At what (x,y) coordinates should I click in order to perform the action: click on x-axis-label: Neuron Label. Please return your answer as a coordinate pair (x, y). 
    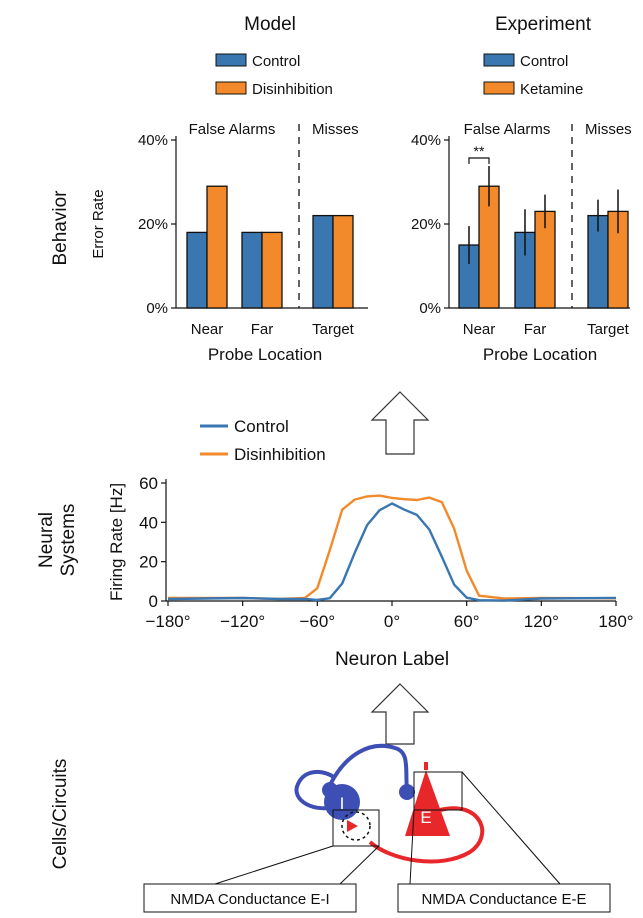
    Looking at the image, I should click on (392, 659).